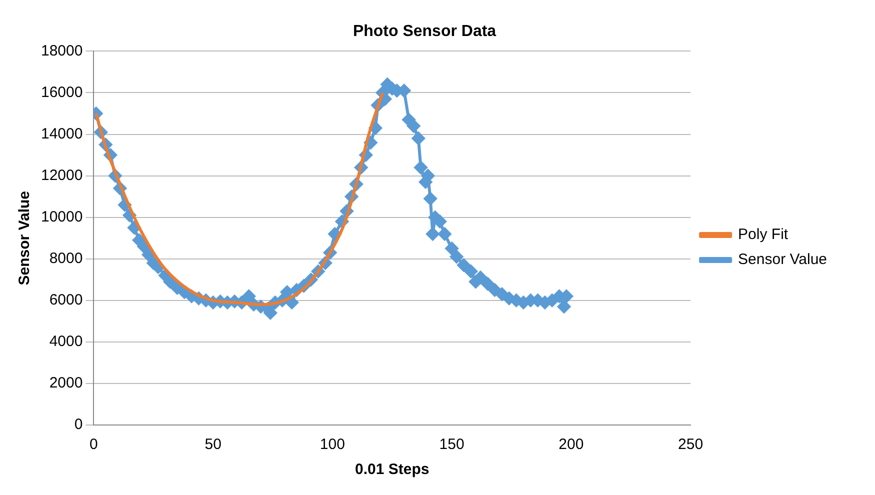  I want to click on y-tick-label: 8000, so click(66, 259).